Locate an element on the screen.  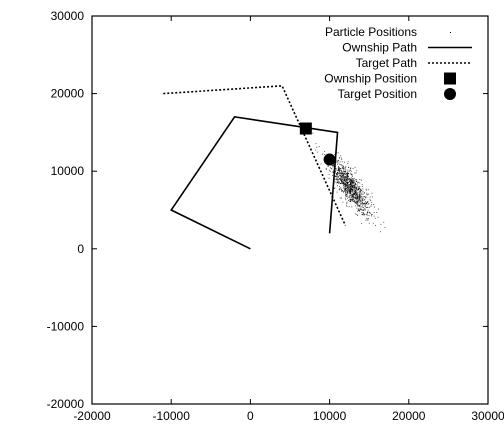
y-tick-label: 0 is located at coordinates (80, 249).